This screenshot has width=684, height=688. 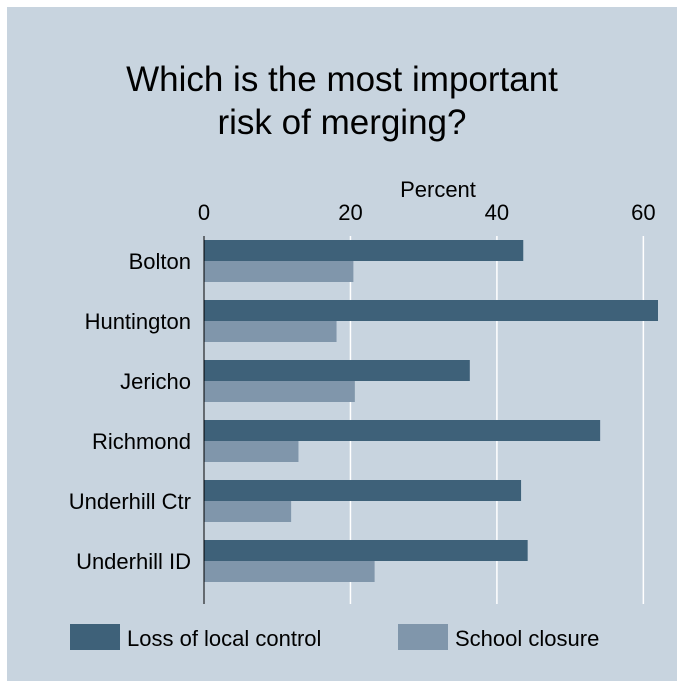 I want to click on bar-jericho-school-closure, so click(x=279, y=391).